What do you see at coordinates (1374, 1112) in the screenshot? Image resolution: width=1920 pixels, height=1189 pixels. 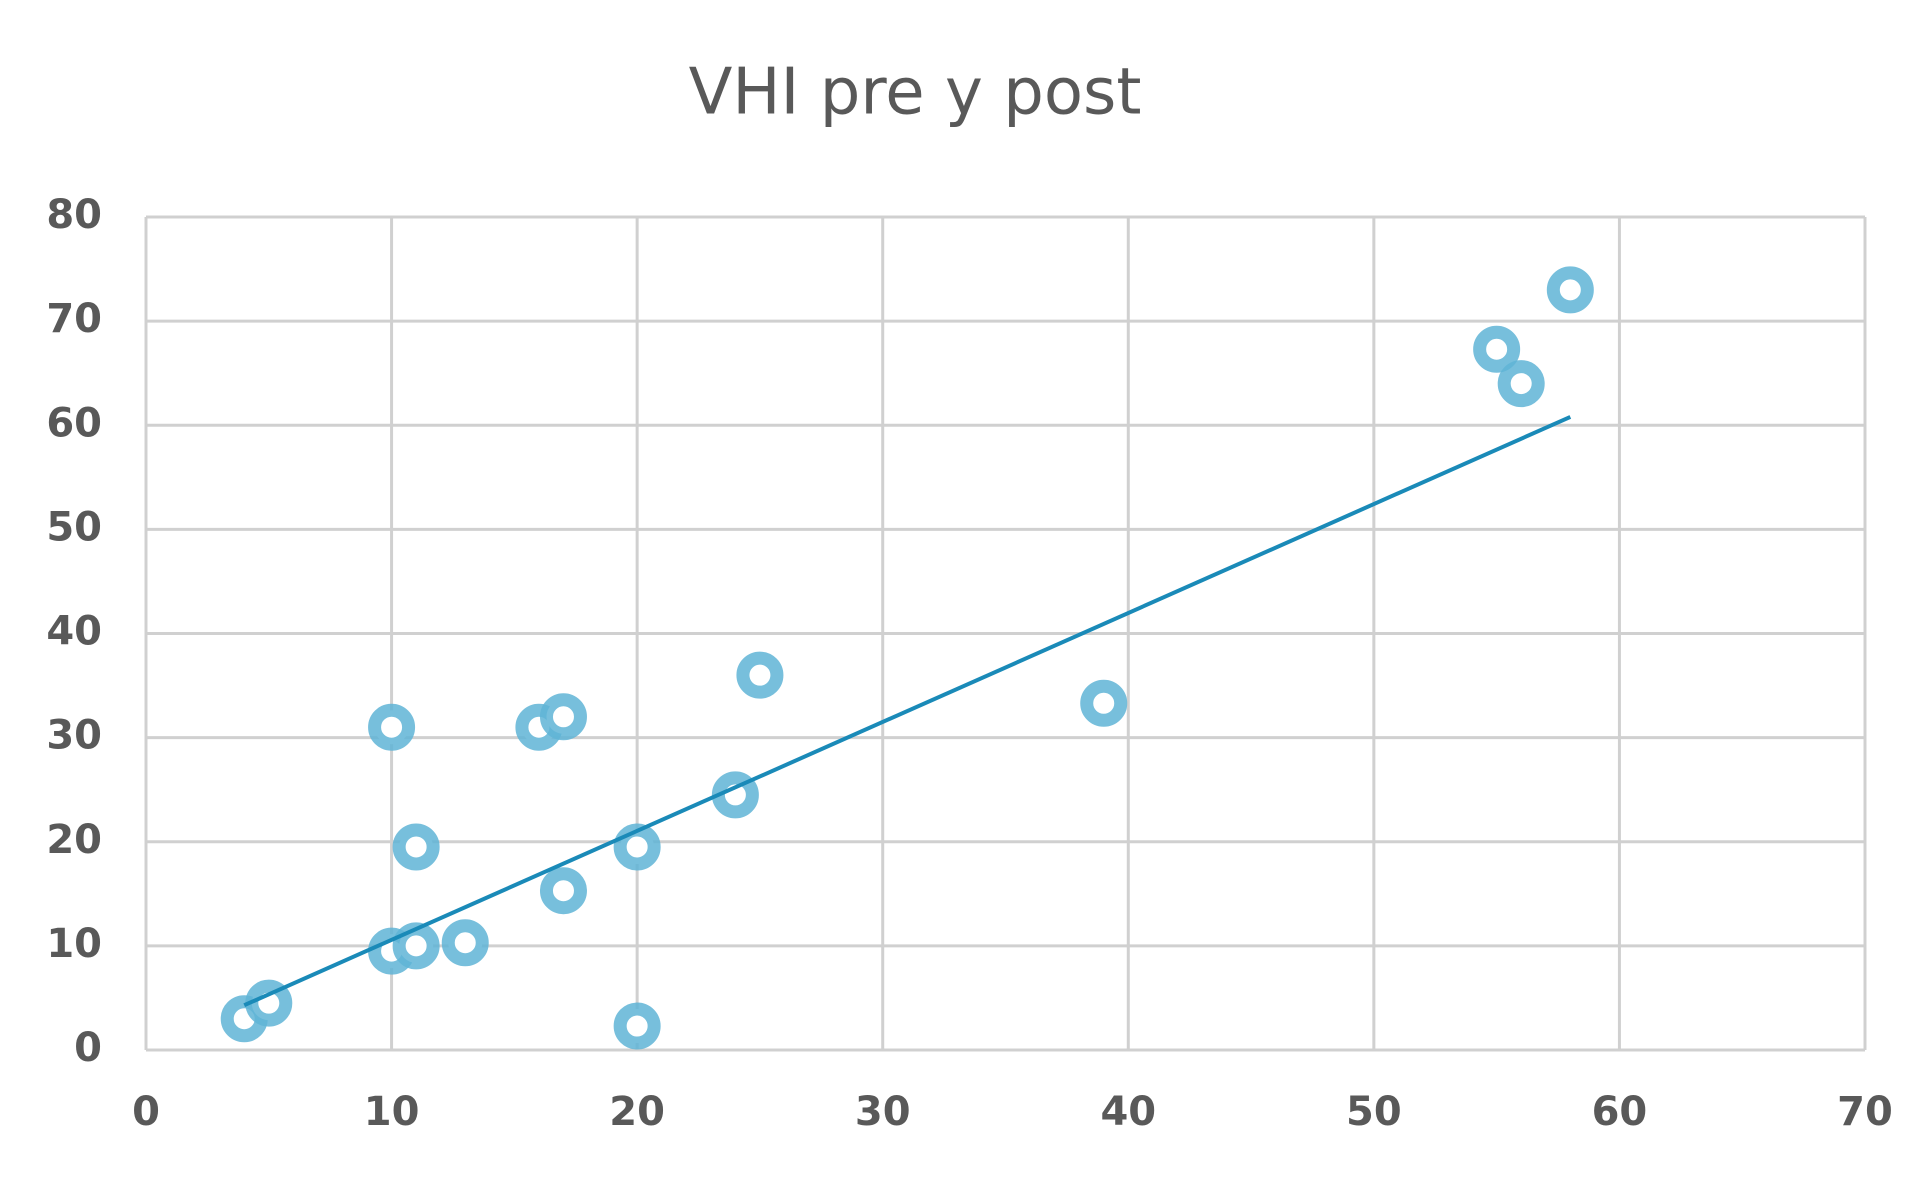 I see `x-tick-label: 50` at bounding box center [1374, 1112].